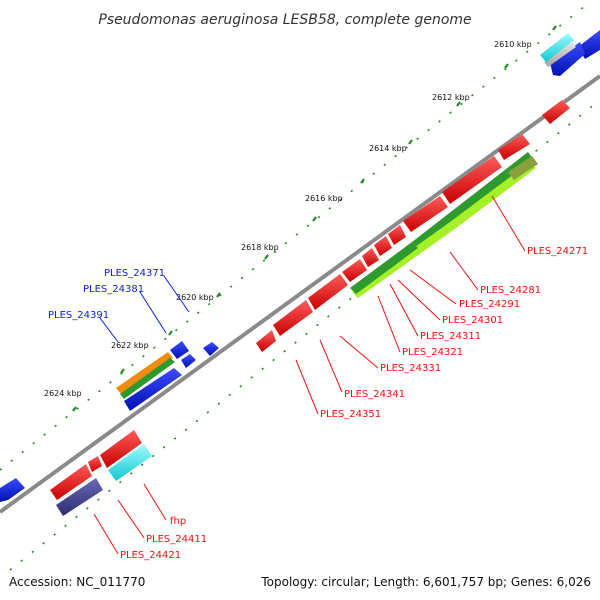 This screenshot has height=600, width=600. Describe the element at coordinates (523, 168) in the screenshot. I see `feature-olive` at that location.